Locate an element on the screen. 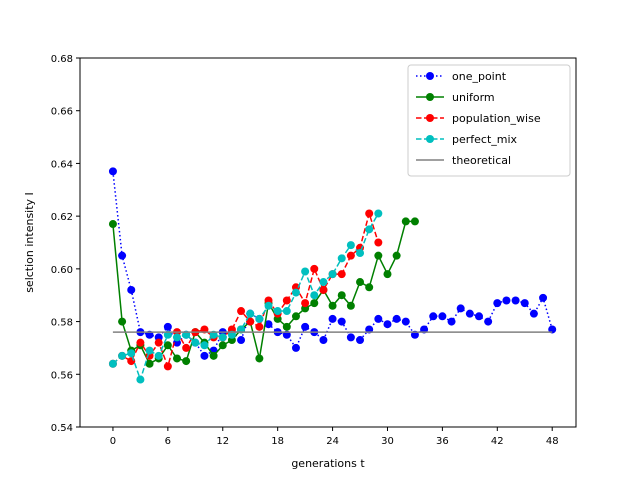  legend-label: population_wise is located at coordinates (496, 118).